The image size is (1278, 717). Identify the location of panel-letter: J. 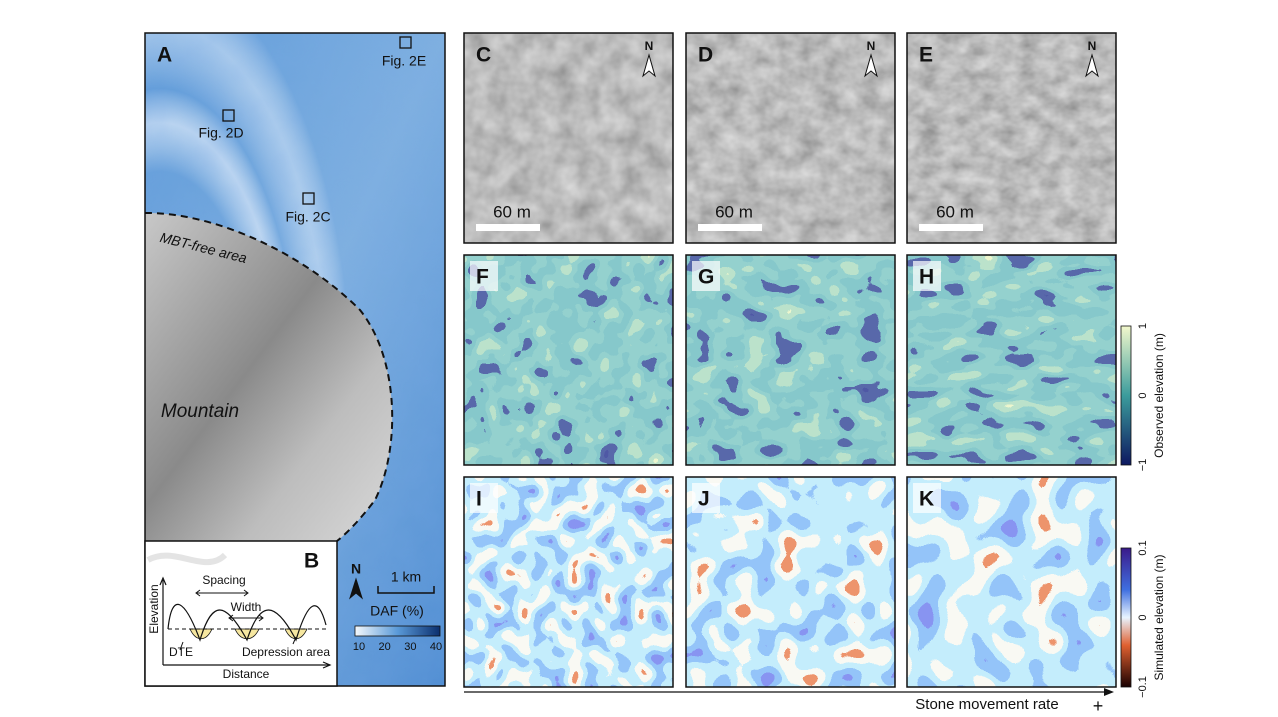
(704, 499).